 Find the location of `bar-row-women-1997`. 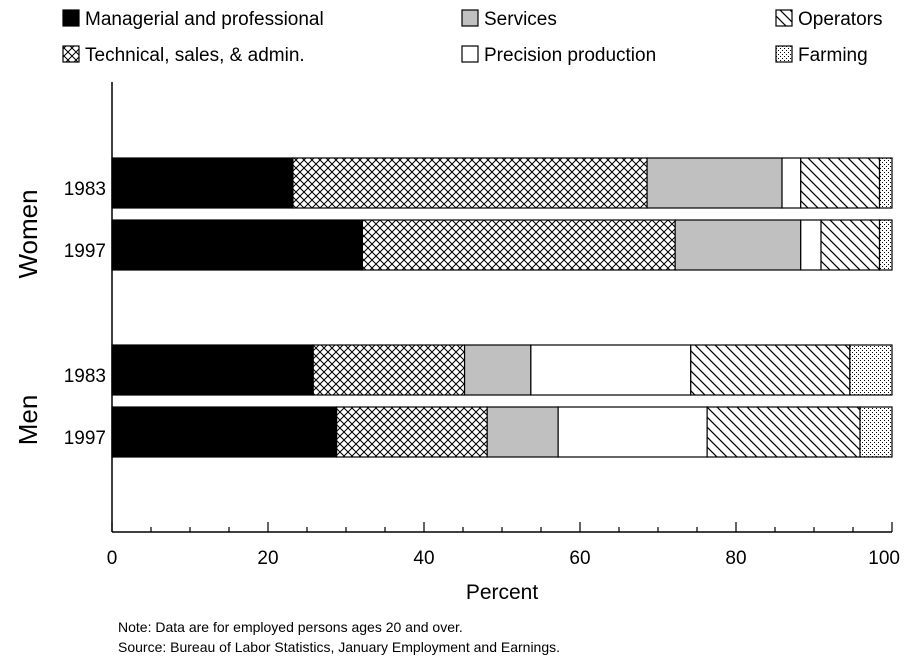

bar-row-women-1997 is located at coordinates (502, 245).